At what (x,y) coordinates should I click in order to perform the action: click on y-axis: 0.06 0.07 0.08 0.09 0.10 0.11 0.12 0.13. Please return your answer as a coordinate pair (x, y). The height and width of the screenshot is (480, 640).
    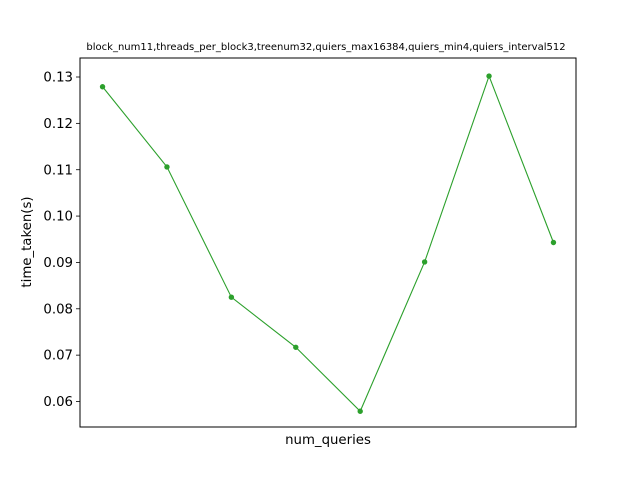
    Looking at the image, I should click on (61, 240).